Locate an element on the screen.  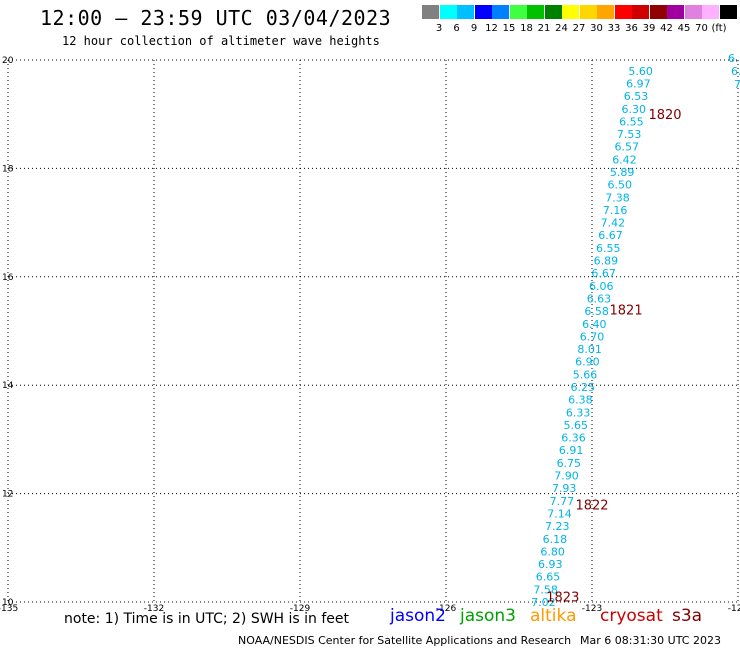
y-tick-label: 18 is located at coordinates (8, 169).